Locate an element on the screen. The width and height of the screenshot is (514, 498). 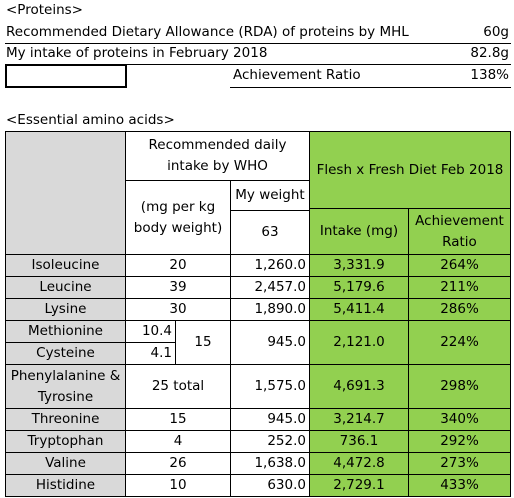
cell-text: 20 is located at coordinates (178, 265).